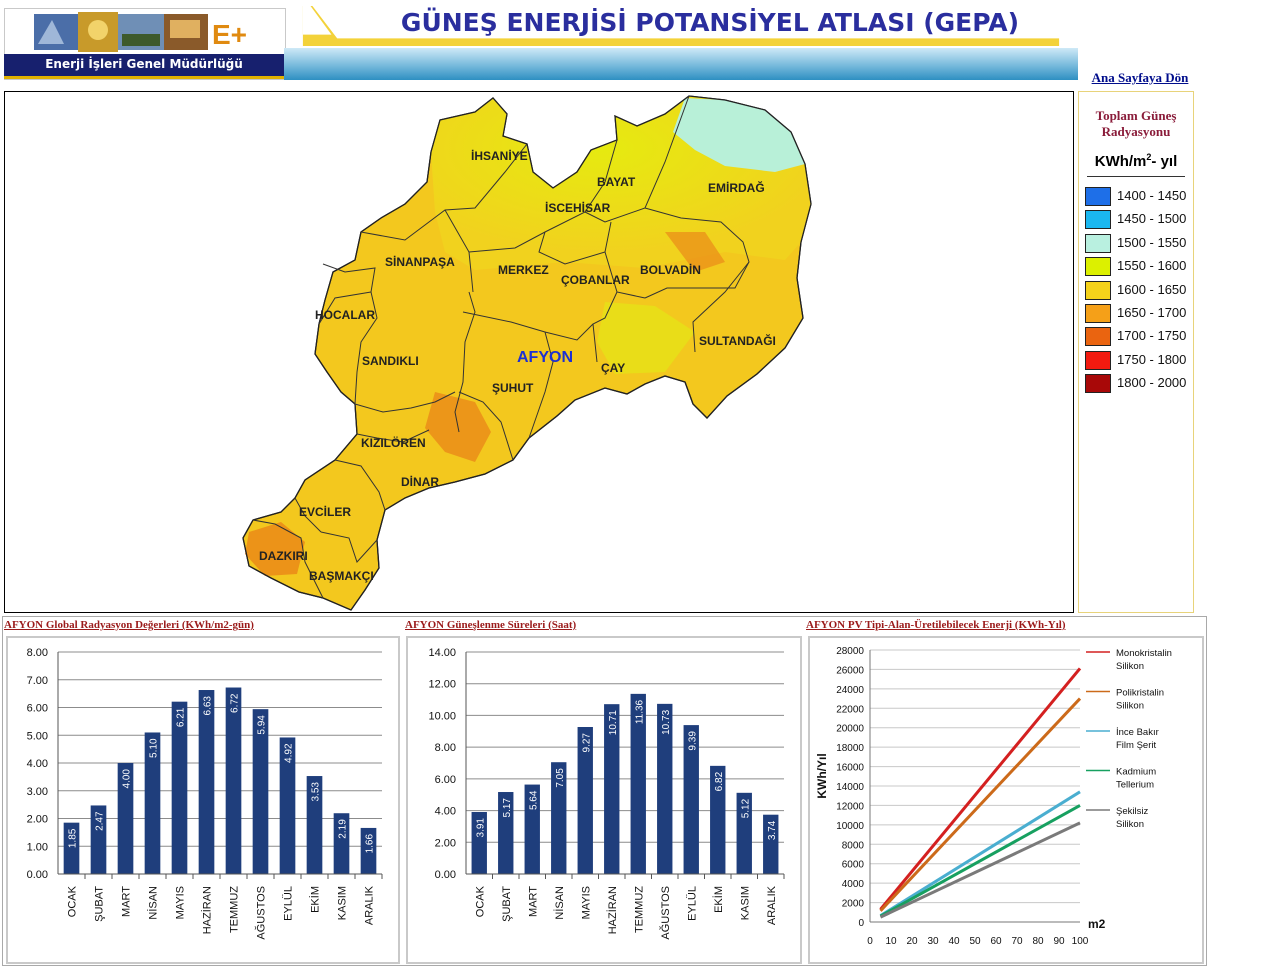 The height and width of the screenshot is (967, 1280). What do you see at coordinates (737, 340) in the screenshot?
I see `district-label-sultandagi: SULTANDAĞI` at bounding box center [737, 340].